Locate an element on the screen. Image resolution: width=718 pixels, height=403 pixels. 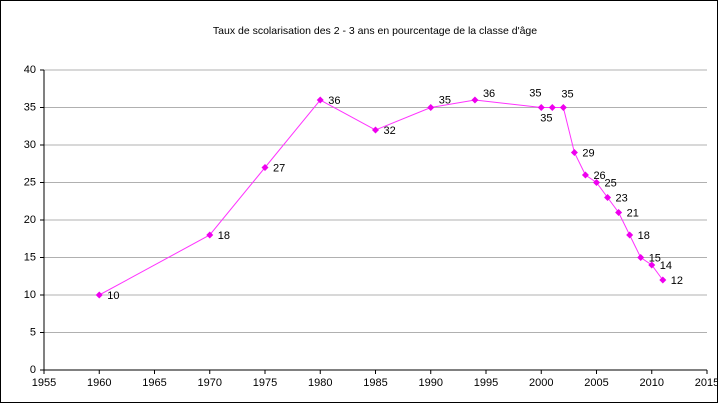
data-label: 14 is located at coordinates (666, 266).